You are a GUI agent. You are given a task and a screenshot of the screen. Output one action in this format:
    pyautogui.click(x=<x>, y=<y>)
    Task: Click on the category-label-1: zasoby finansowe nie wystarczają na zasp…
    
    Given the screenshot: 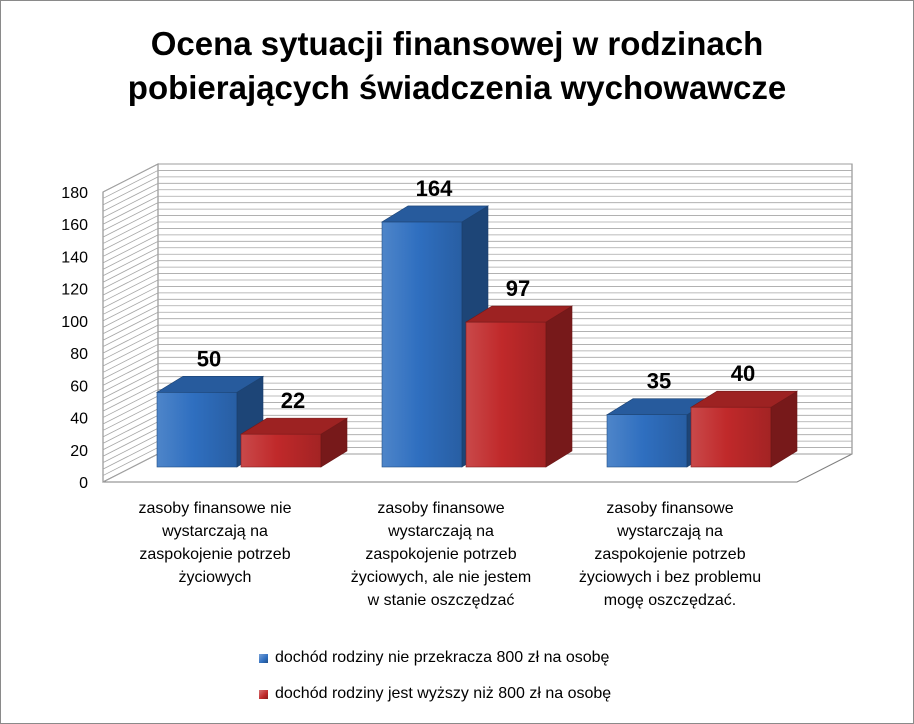 What is the action you would take?
    pyautogui.click(x=215, y=543)
    